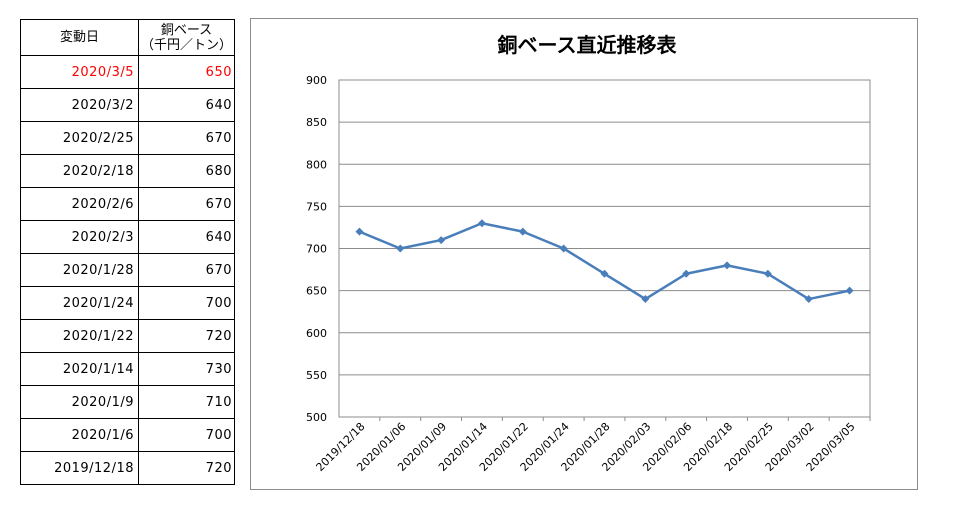  Describe the element at coordinates (186, 369) in the screenshot. I see `cell-price: 730` at that location.